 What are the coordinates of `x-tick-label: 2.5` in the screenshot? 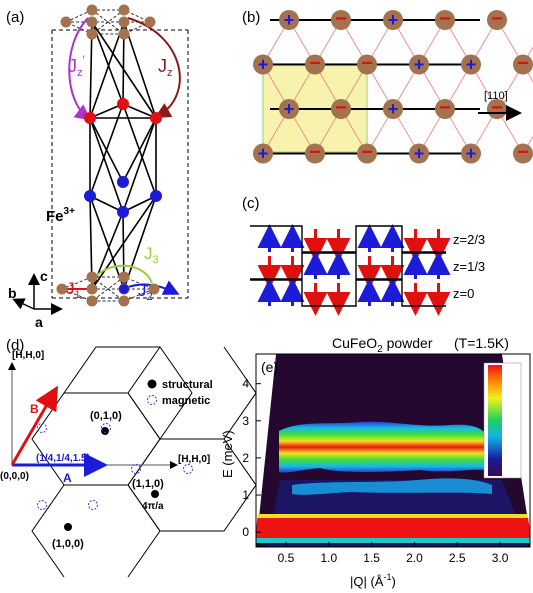 It's located at (457, 558).